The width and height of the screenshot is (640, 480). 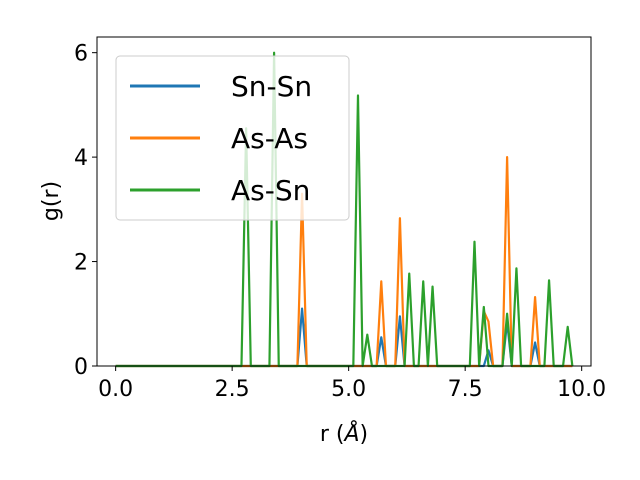 What do you see at coordinates (350, 433) in the screenshot?
I see `x-axis-unit: Å` at bounding box center [350, 433].